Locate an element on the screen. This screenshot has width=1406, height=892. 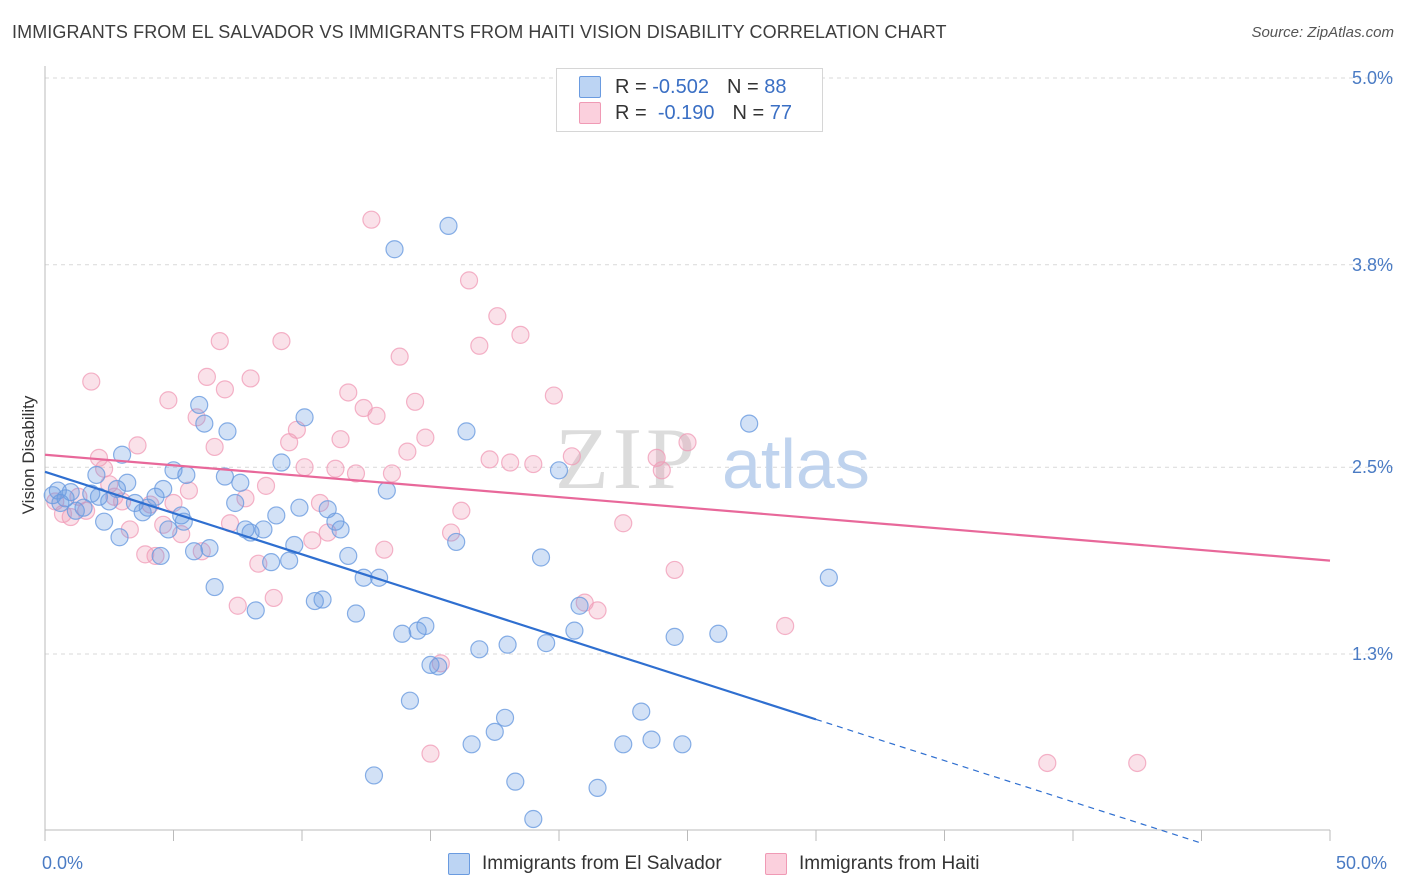
haiti-trendline is located at coordinates (687, 507).